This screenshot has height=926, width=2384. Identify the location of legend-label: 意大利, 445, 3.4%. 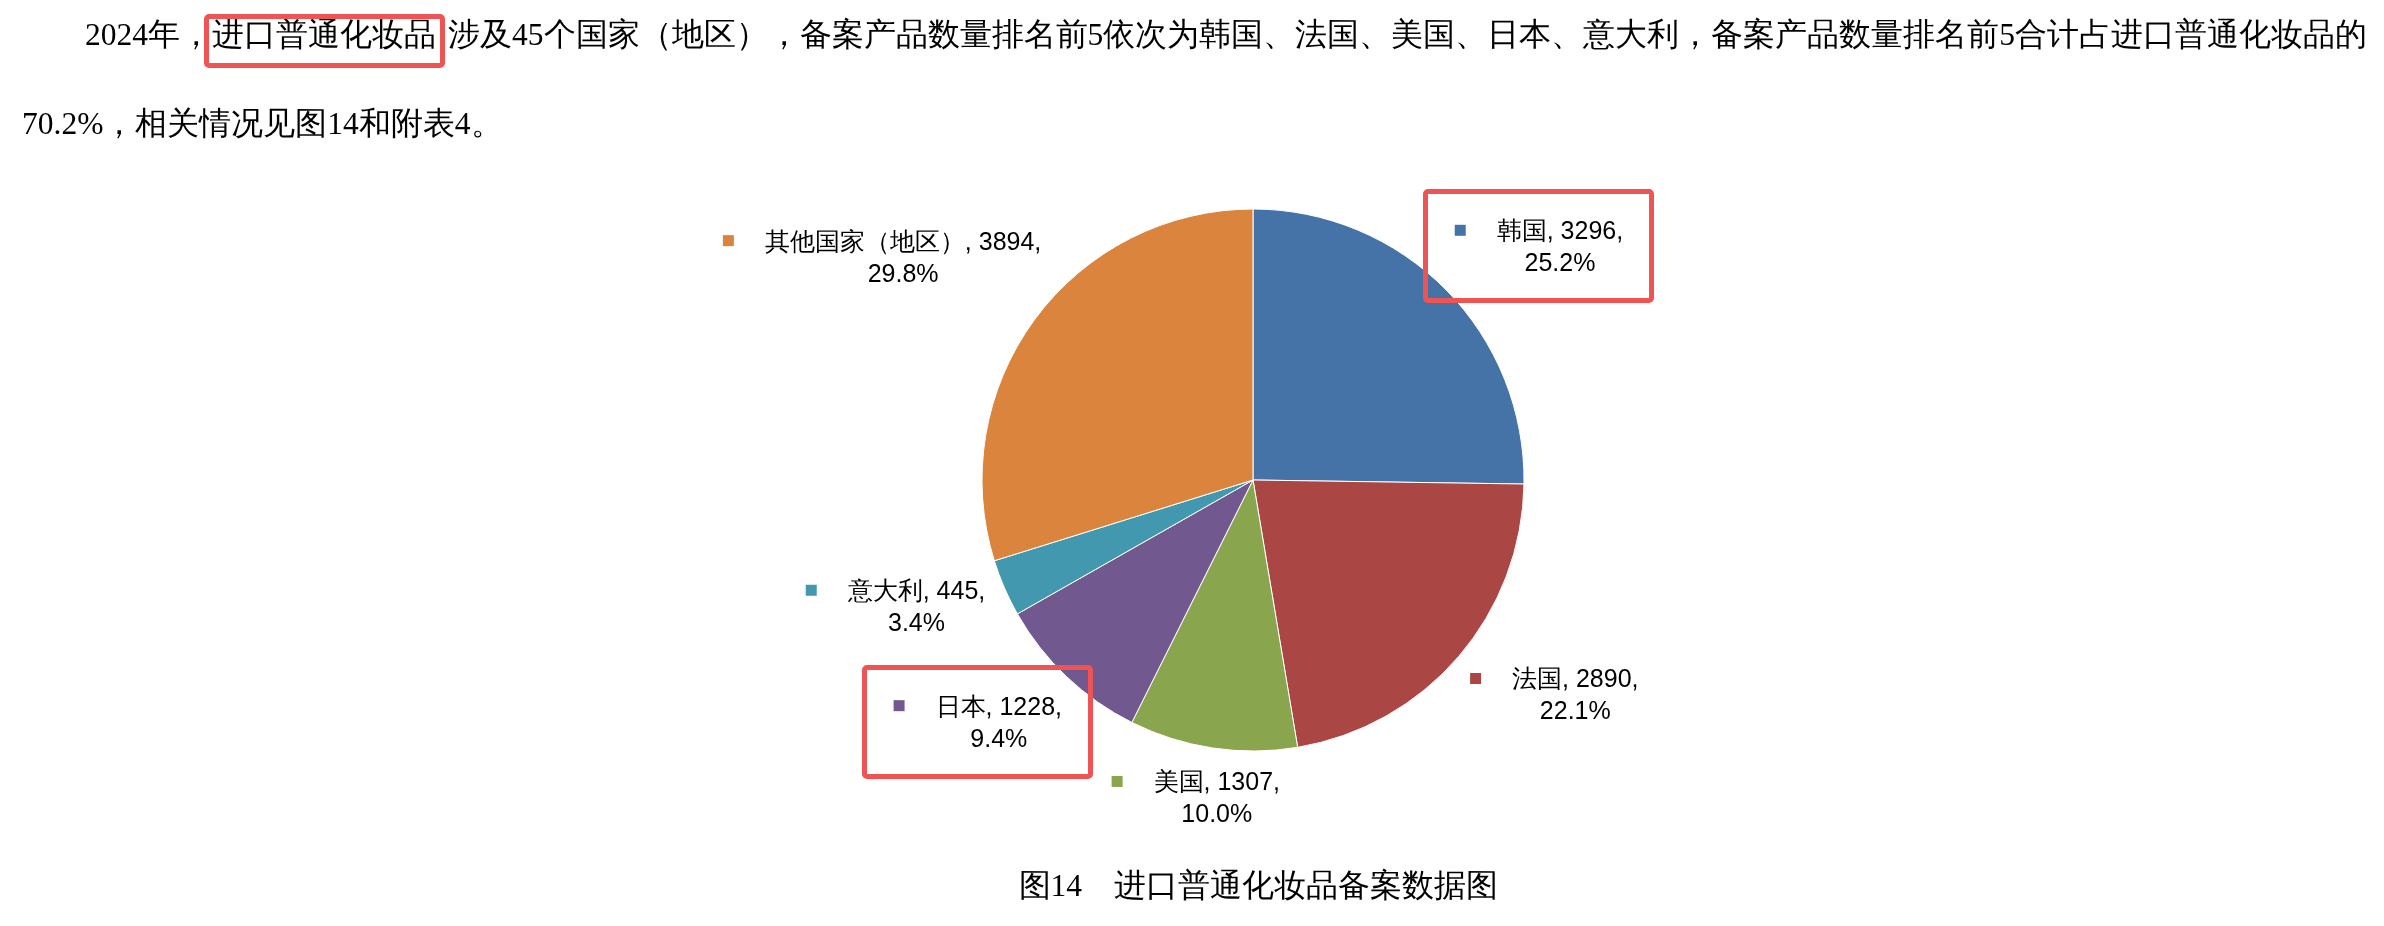
(916, 607).